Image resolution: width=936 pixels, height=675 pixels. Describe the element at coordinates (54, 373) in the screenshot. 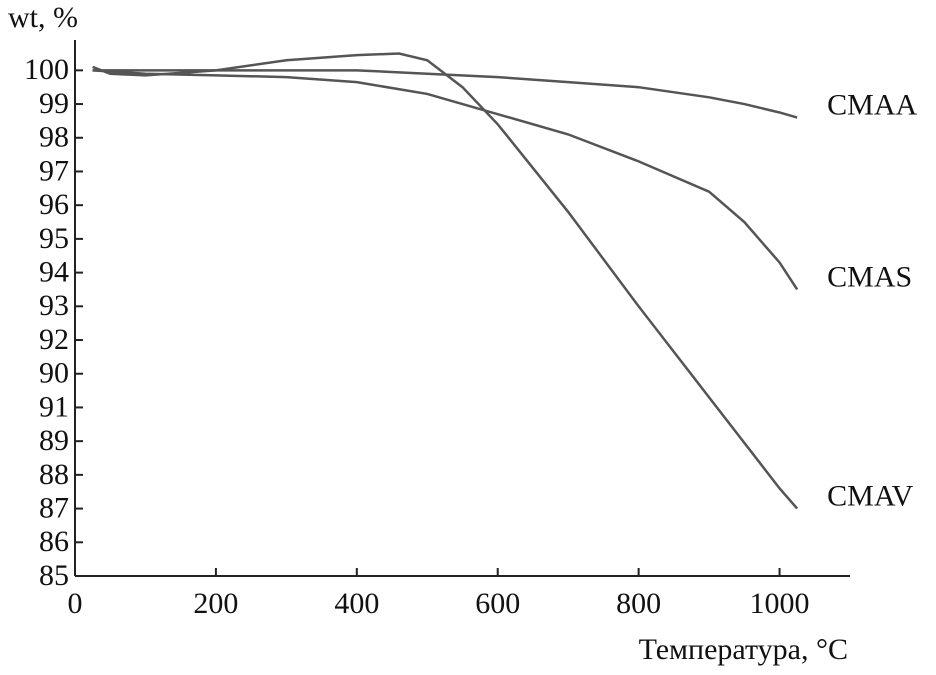

I see `y-tick-label: 90` at that location.